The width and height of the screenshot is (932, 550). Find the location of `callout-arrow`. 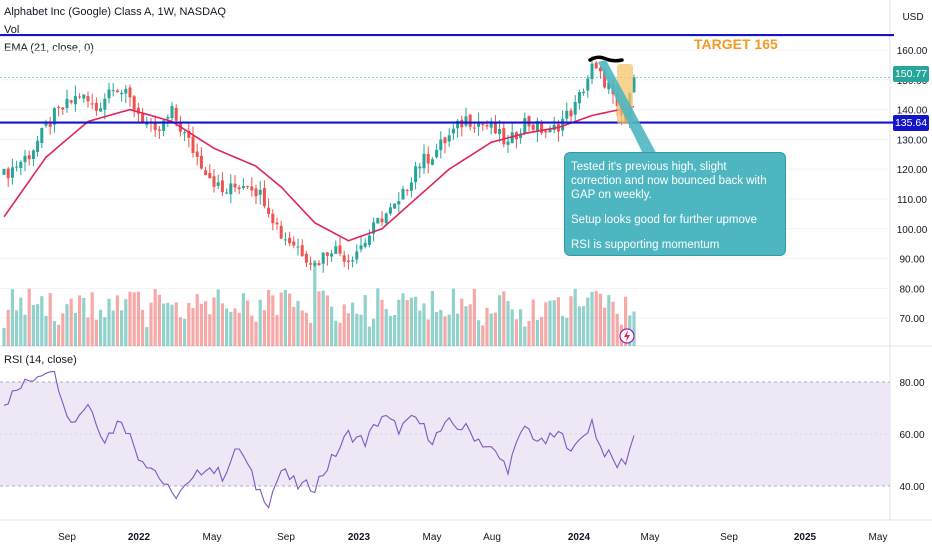

callout-arrow is located at coordinates (629, 112).